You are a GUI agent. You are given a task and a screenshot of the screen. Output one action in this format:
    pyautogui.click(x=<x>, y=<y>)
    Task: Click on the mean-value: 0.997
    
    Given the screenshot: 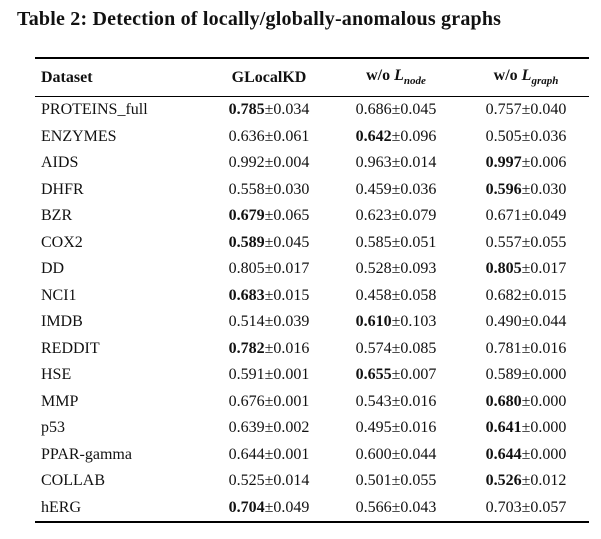 What is the action you would take?
    pyautogui.click(x=503, y=163)
    